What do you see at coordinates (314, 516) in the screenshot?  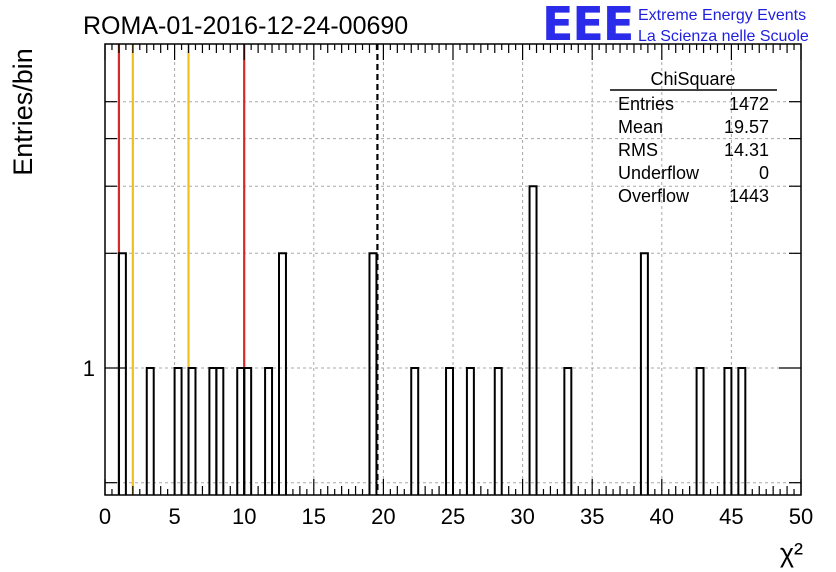 I see `x-tick-label: 15` at bounding box center [314, 516].